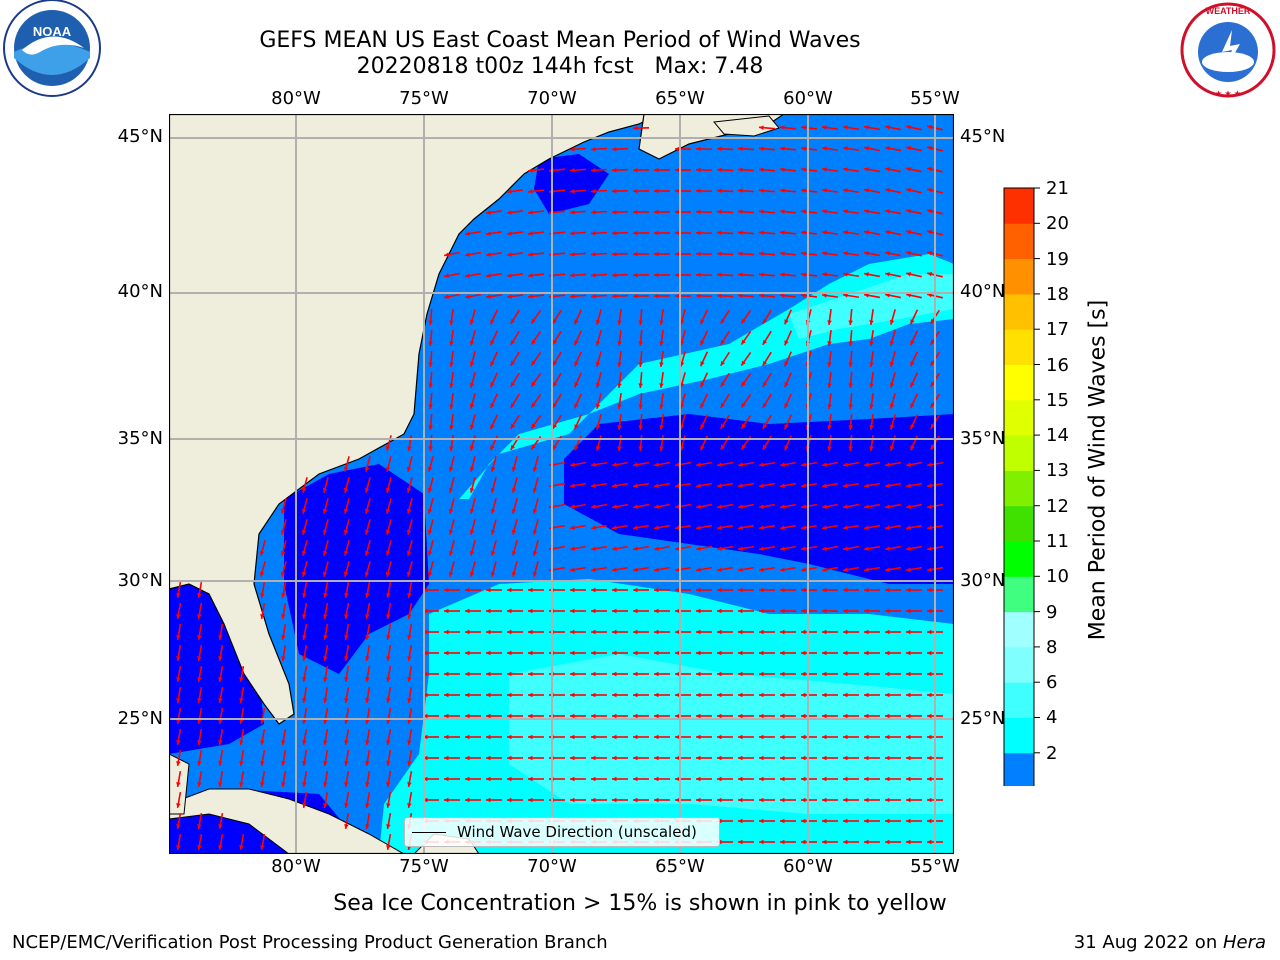 Image resolution: width=1280 pixels, height=960 pixels. What do you see at coordinates (424, 866) in the screenshot?
I see `lon-label-bottom-75w: 75°W` at bounding box center [424, 866].